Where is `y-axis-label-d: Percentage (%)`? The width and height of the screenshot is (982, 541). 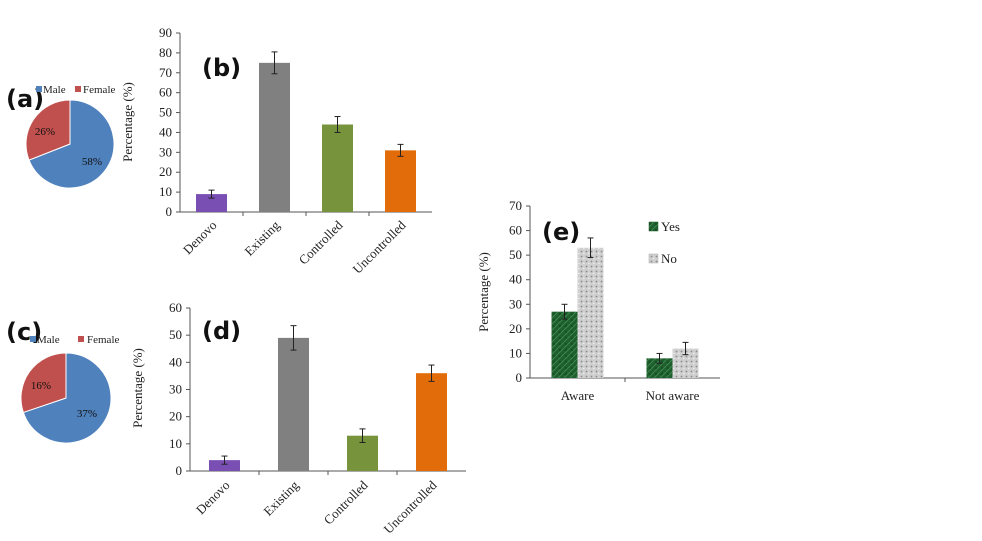 y-axis-label-d: Percentage (%) is located at coordinates (137, 388).